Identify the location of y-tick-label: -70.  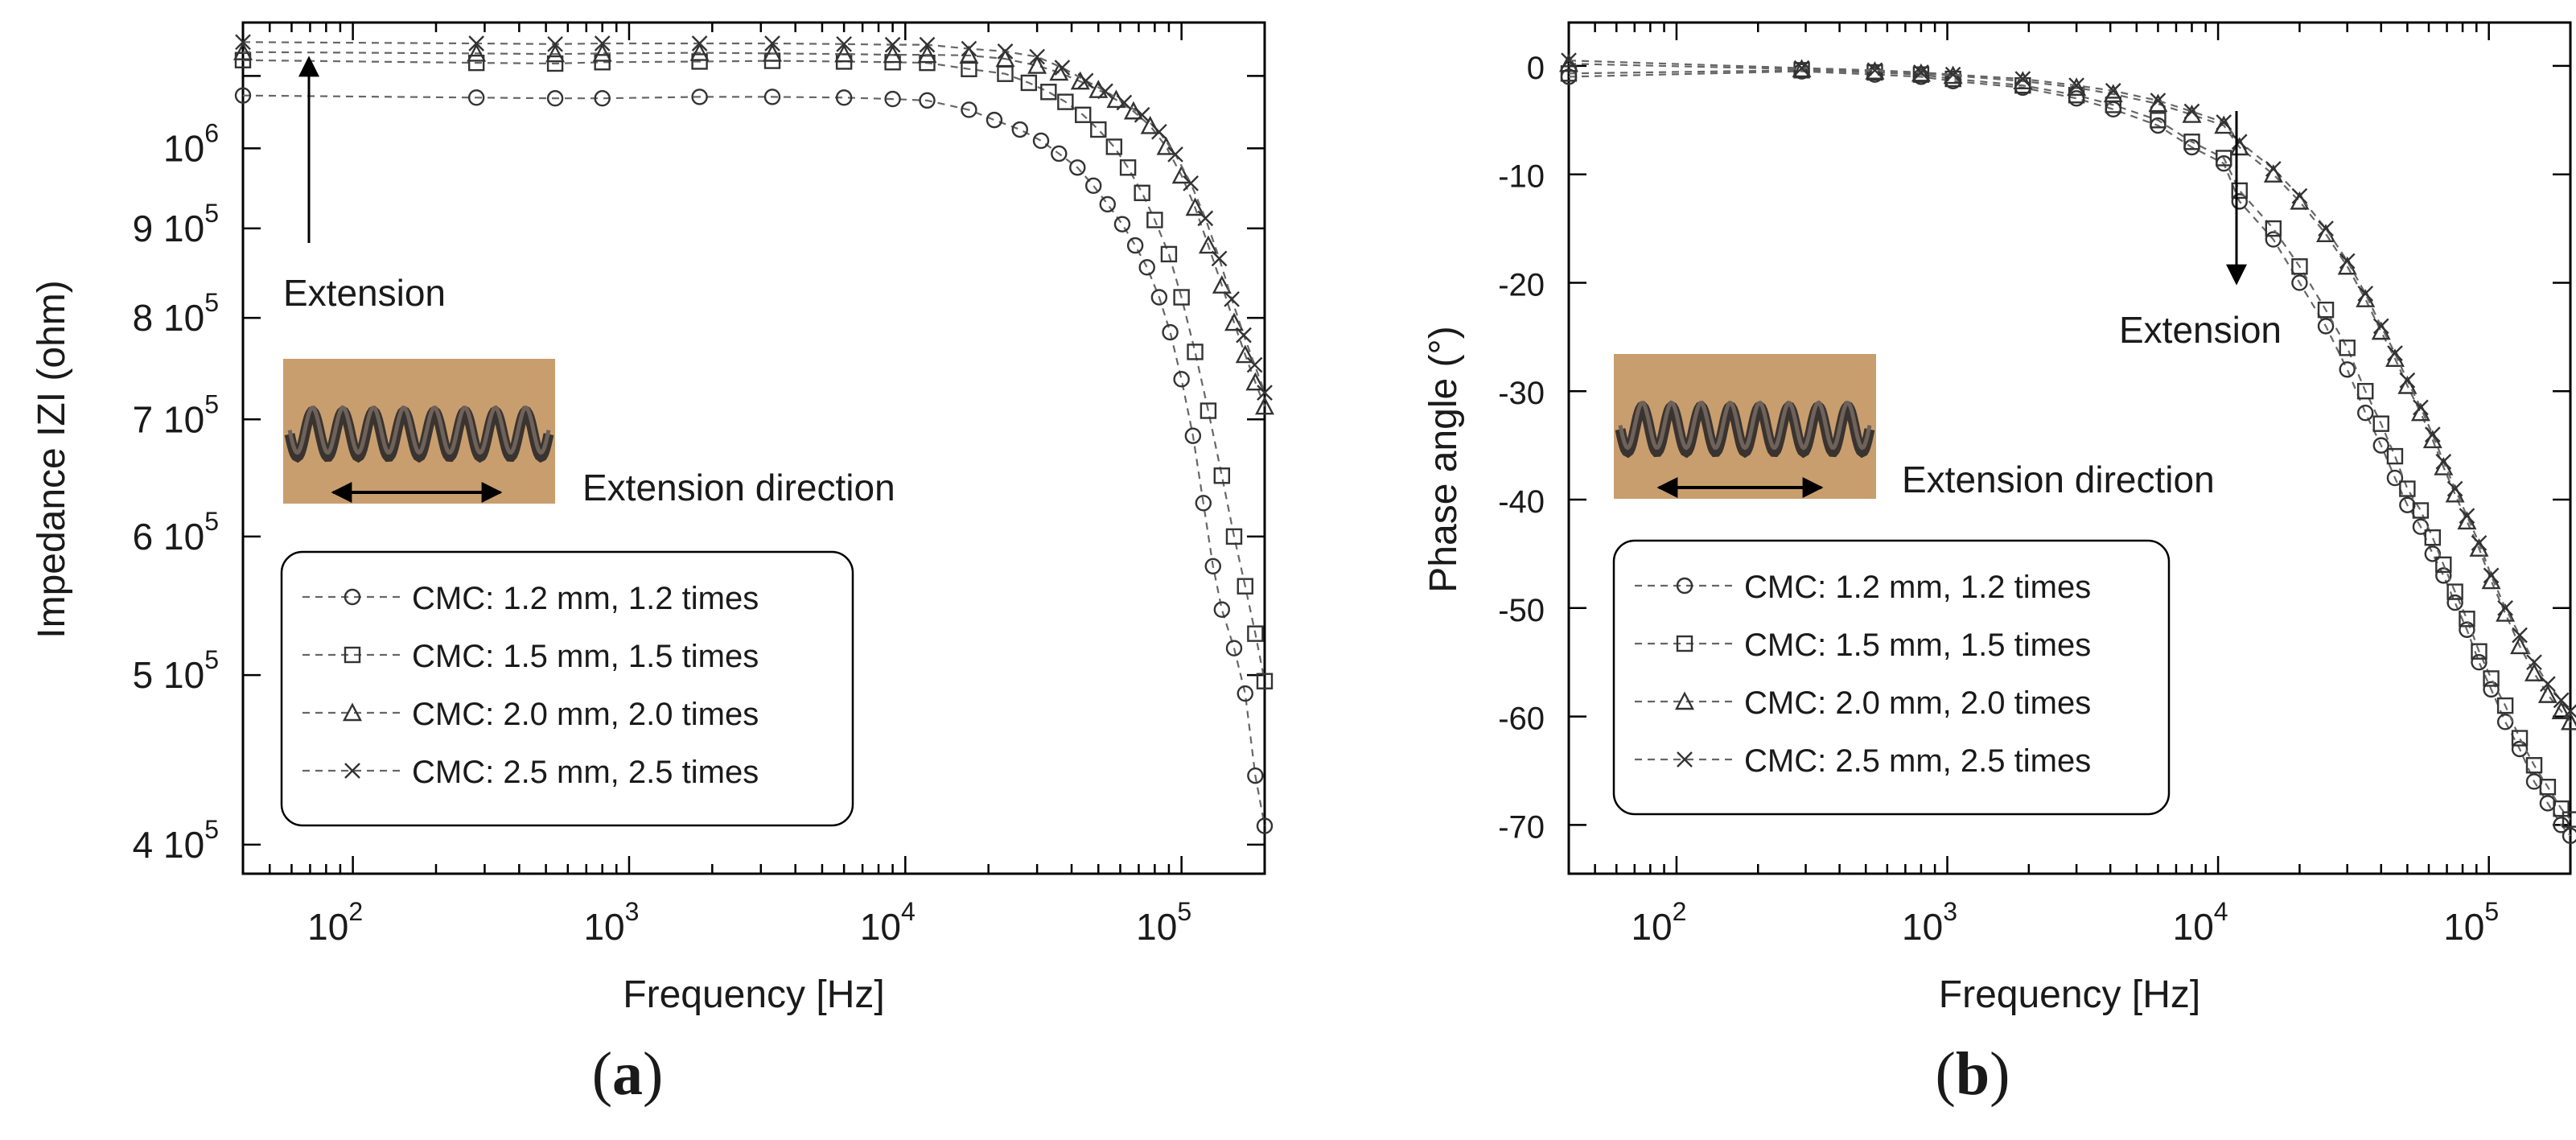
(1521, 827).